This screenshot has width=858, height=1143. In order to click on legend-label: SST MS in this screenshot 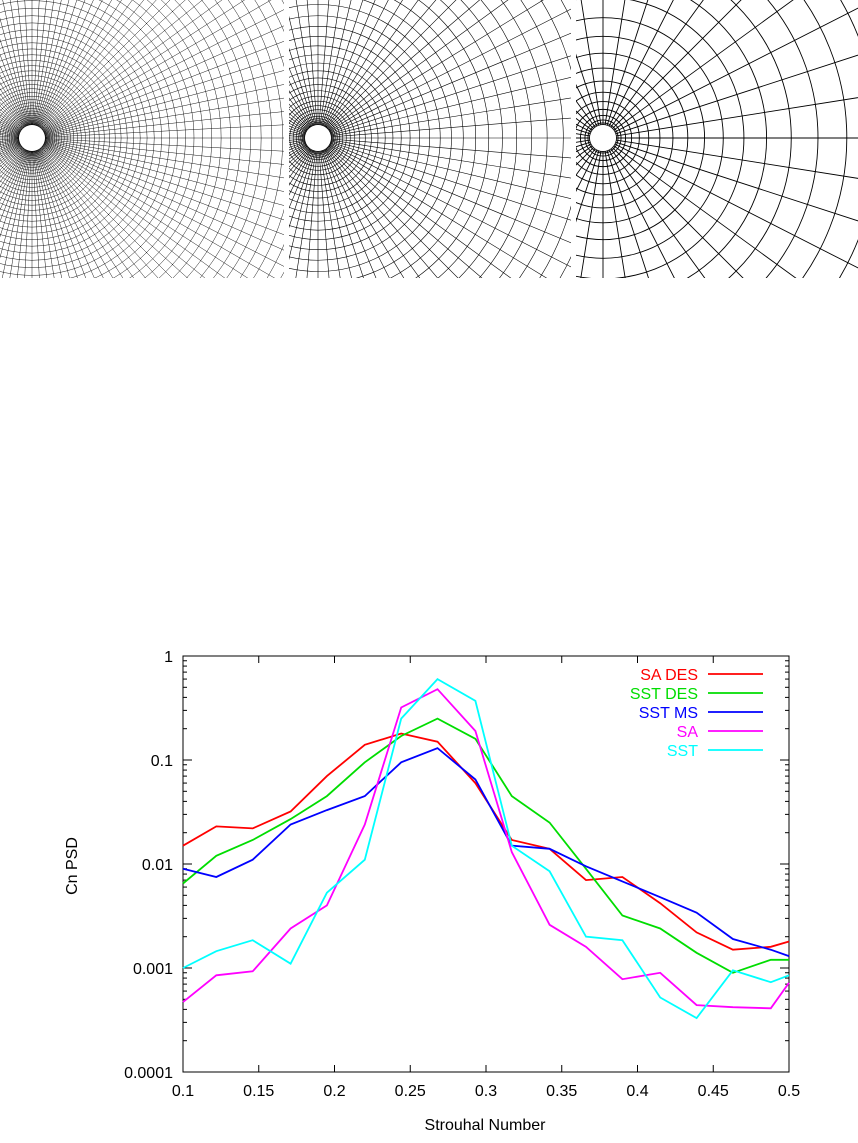, I will do `click(668, 713)`.